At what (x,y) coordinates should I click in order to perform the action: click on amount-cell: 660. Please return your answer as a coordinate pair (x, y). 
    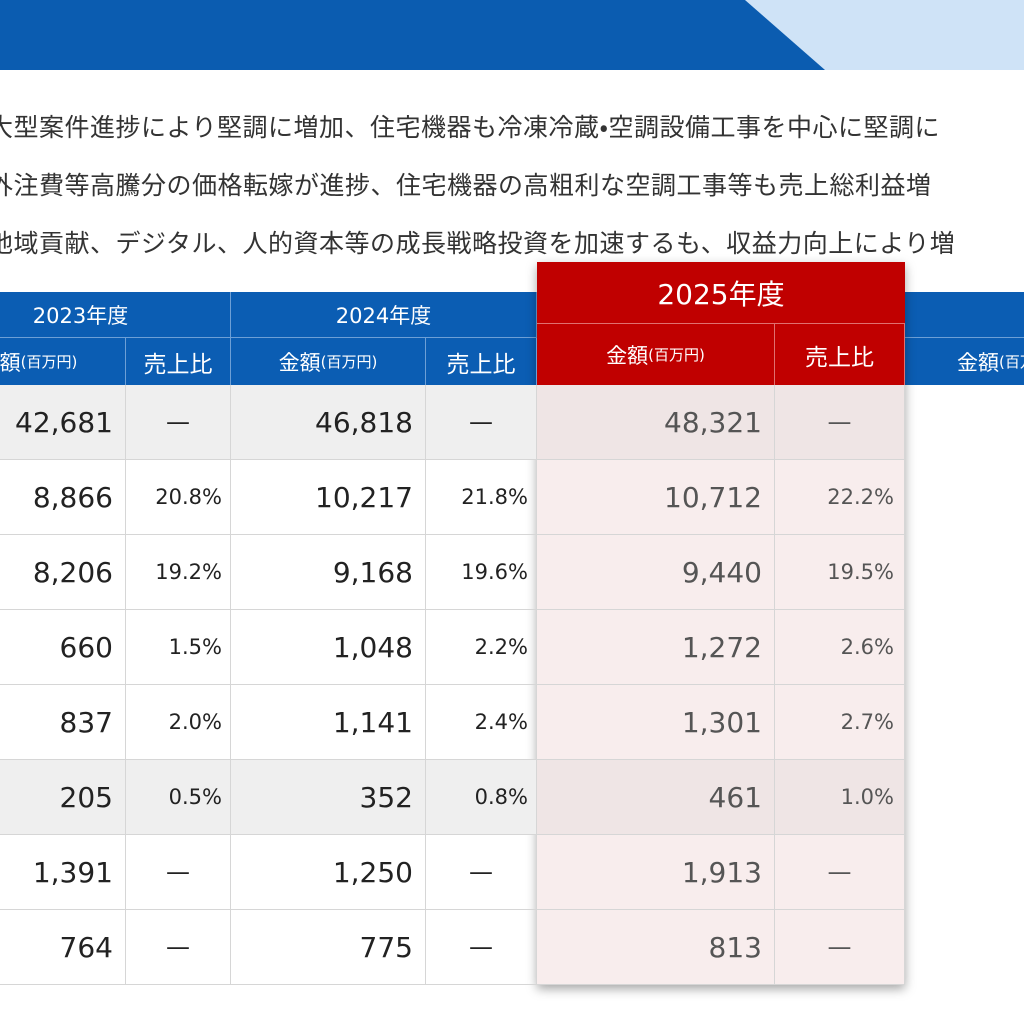
    Looking at the image, I should click on (63, 647).